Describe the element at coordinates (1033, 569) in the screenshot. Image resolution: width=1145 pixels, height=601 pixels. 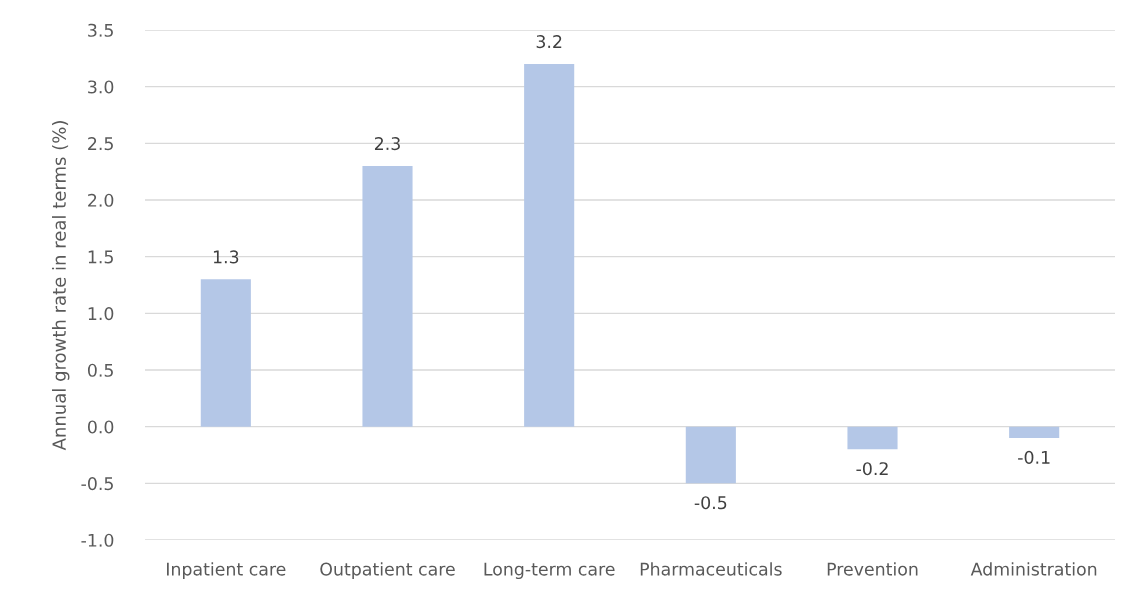
I see `x-tick-label: Administration` at that location.